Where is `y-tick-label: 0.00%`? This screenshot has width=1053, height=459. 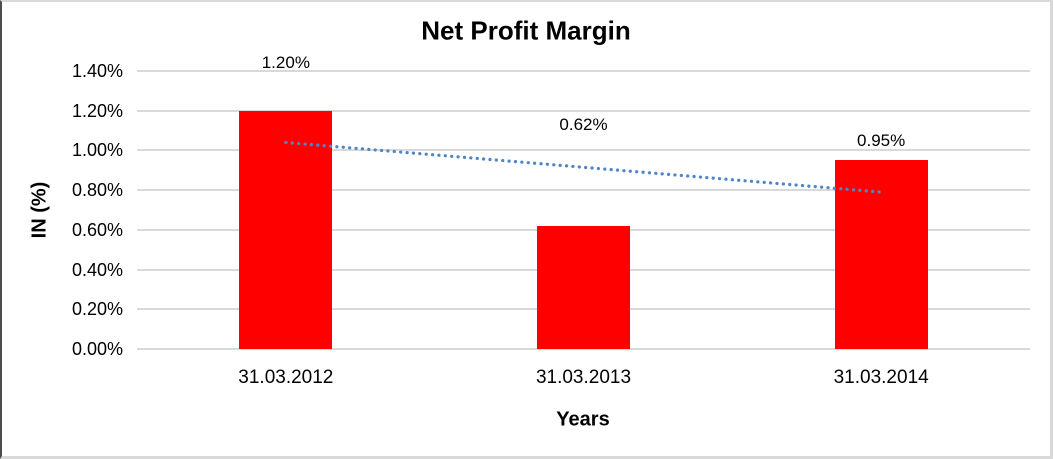
y-tick-label: 0.00% is located at coordinates (97, 349).